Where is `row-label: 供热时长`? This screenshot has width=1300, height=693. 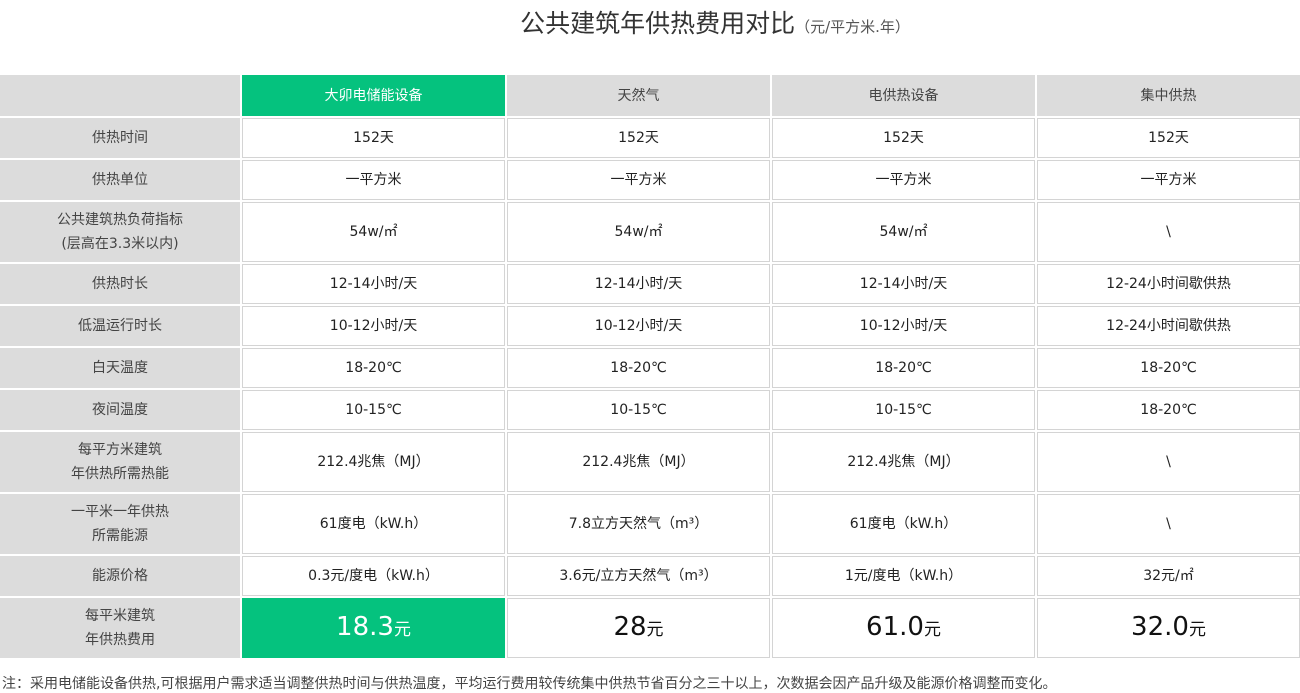 row-label: 供热时长 is located at coordinates (120, 284).